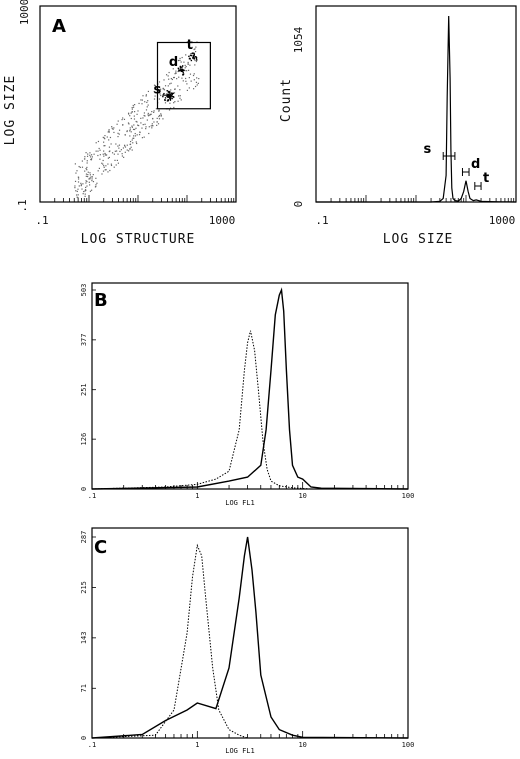 The width and height of the screenshot is (520, 759). I want to click on scatter-x-tick-min: .1, so click(41, 220).